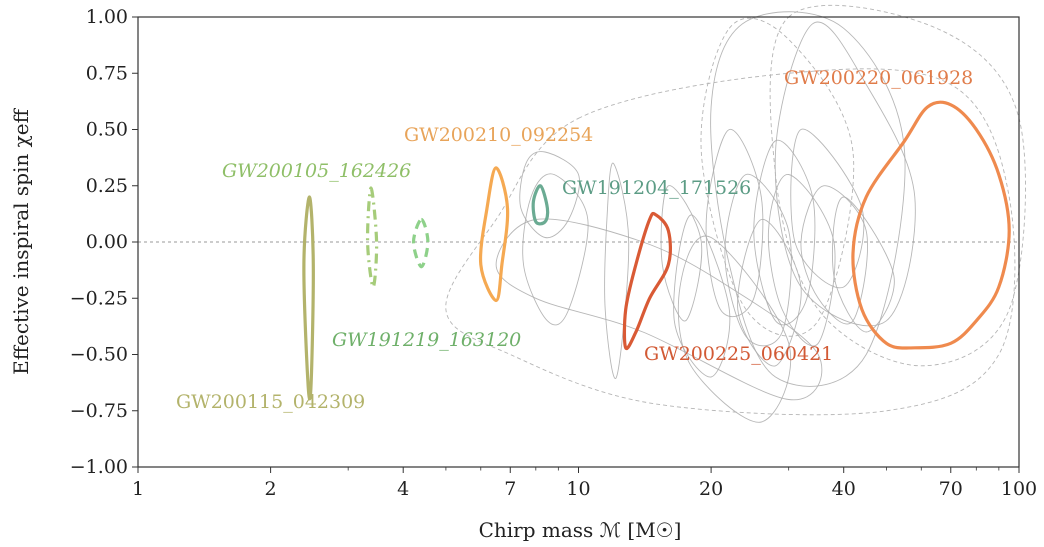 This screenshot has width=1044, height=547. What do you see at coordinates (99, 298) in the screenshot?
I see `y-tick-label: −0.25` at bounding box center [99, 298].